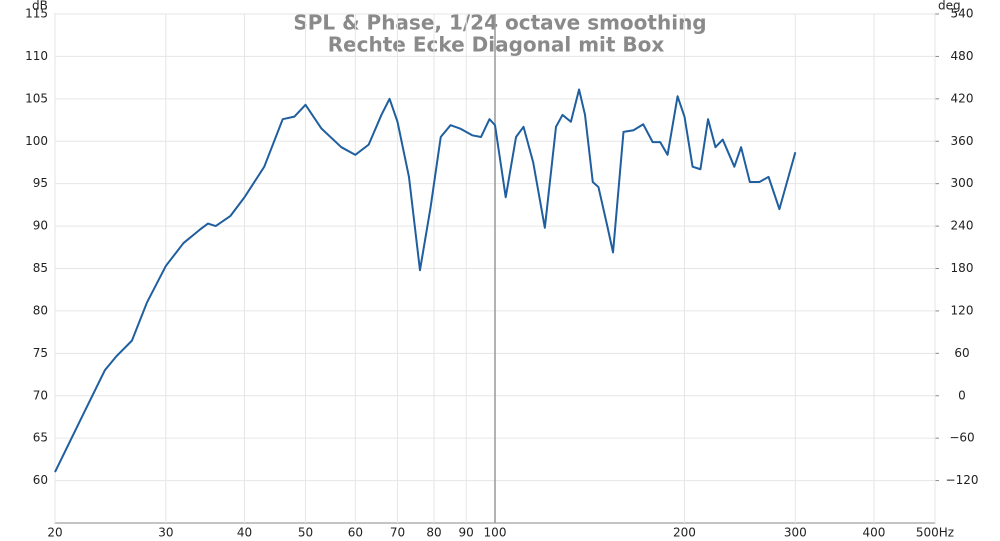 The height and width of the screenshot is (541, 1000). I want to click on y2-tick-label: 480, so click(962, 56).